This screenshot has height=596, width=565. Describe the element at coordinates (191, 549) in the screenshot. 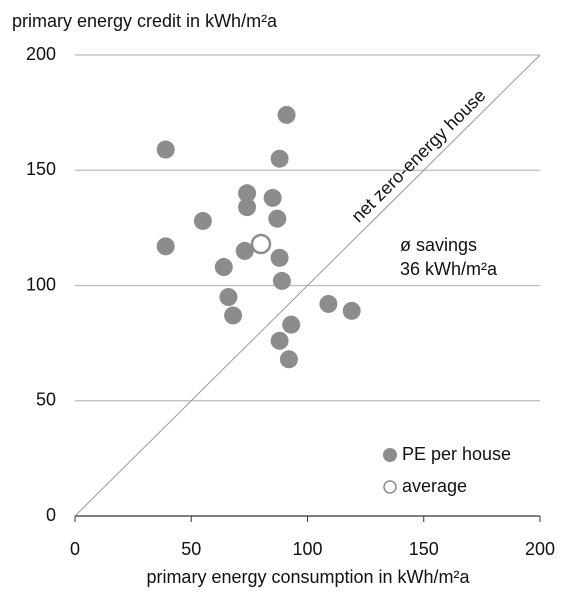

I see `x-tick-label: 50` at that location.